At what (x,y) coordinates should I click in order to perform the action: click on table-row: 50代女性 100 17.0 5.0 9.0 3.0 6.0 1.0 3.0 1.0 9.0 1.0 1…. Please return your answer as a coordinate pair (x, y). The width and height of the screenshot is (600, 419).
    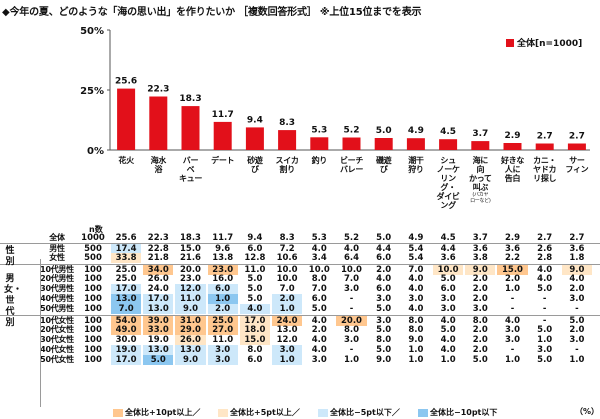
    Looking at the image, I should click on (300, 360).